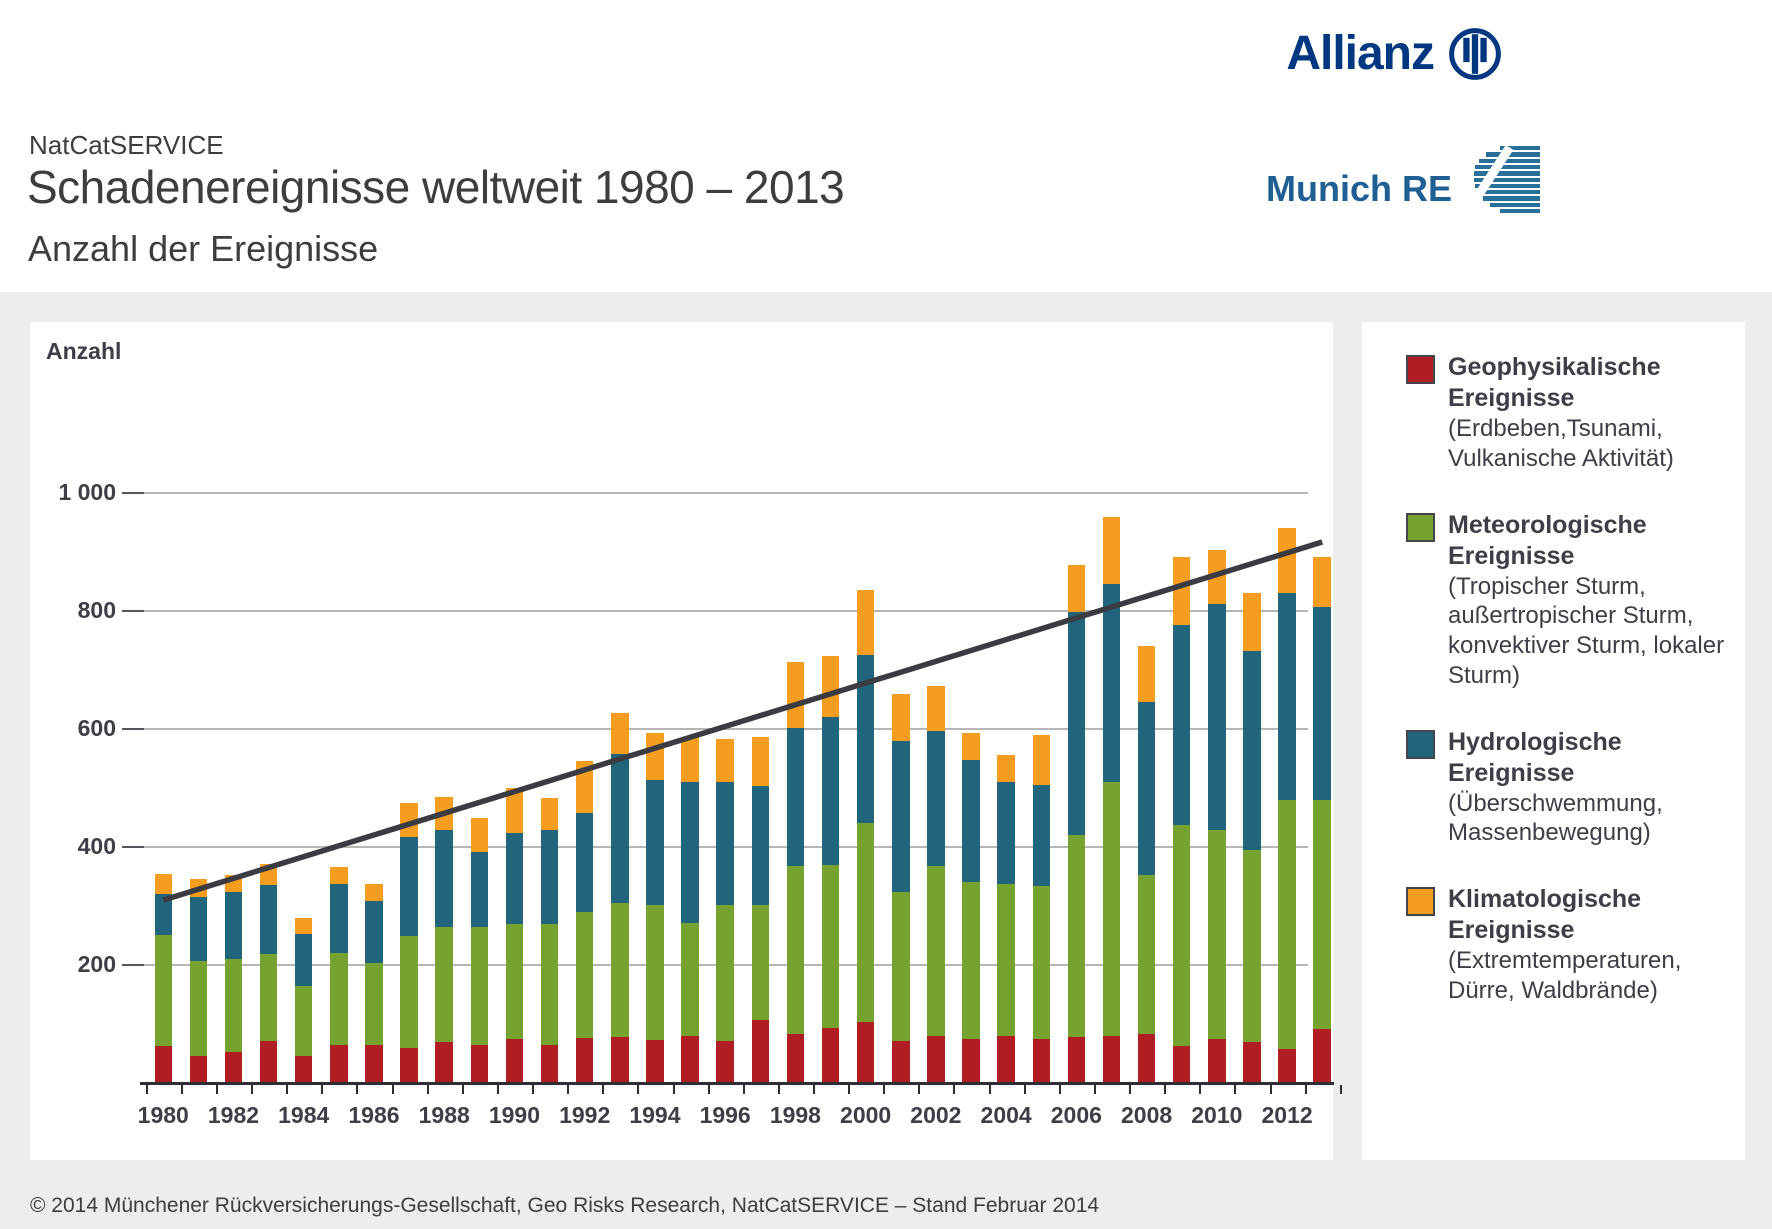  Describe the element at coordinates (901, 717) in the screenshot. I see `bar-segment-2001-klimatologische` at that location.